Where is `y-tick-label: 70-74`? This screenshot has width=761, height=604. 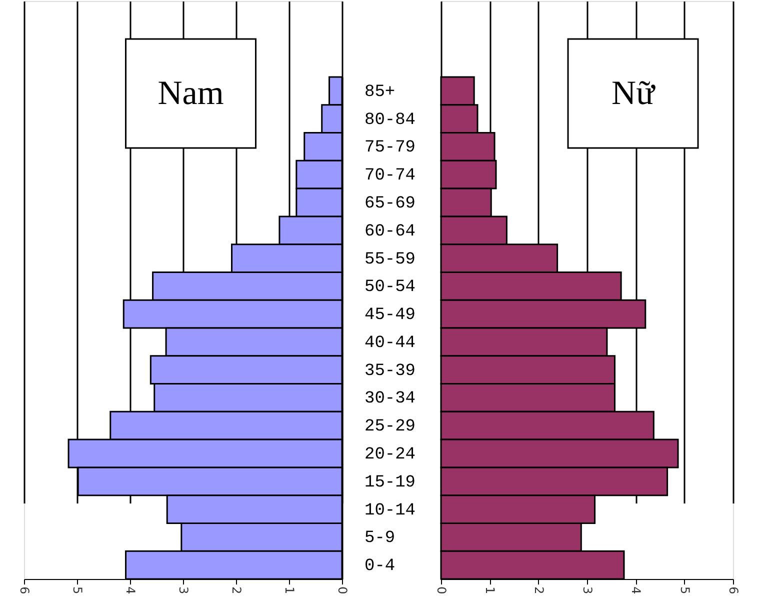 y-tick-label: 70-74 is located at coordinates (390, 176).